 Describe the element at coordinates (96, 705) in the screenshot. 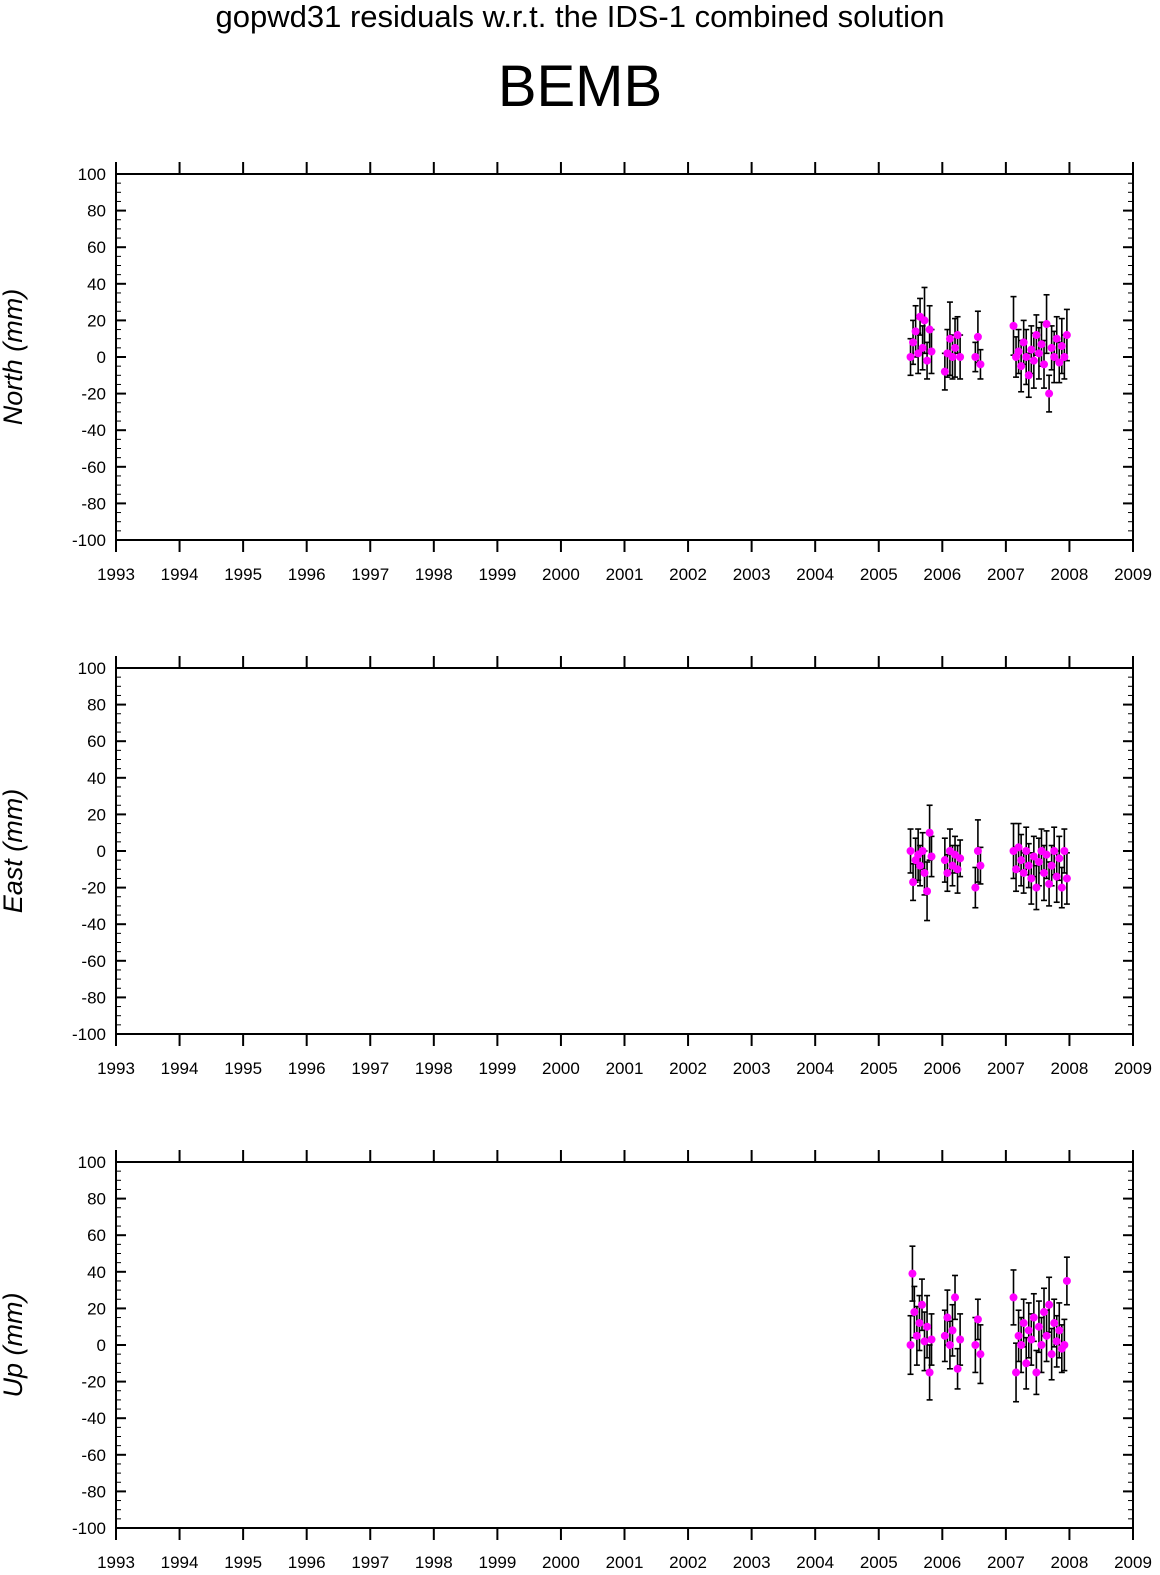

I see `panel-east-y-tick-label: 80` at that location.